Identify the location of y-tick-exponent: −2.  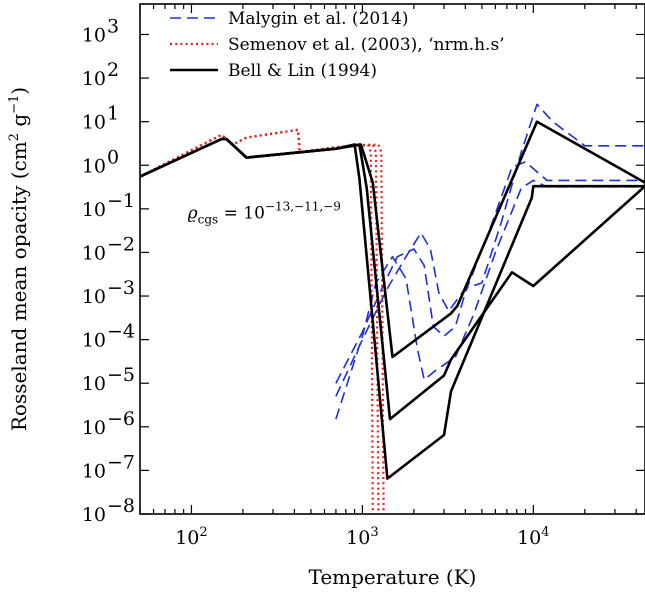
(121, 244).